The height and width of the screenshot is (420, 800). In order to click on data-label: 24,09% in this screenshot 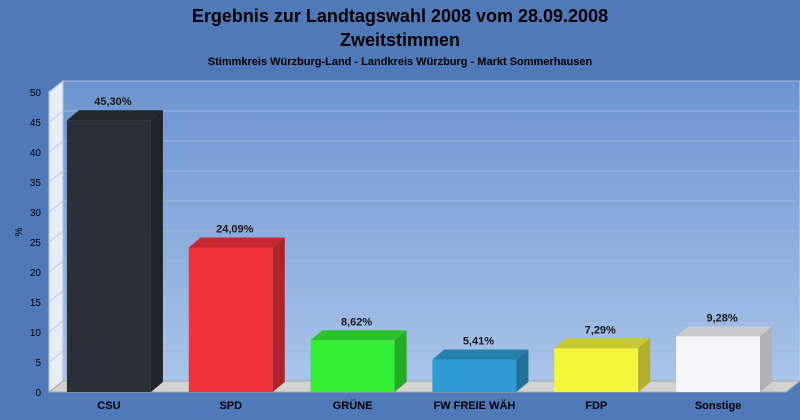, I will do `click(235, 229)`.